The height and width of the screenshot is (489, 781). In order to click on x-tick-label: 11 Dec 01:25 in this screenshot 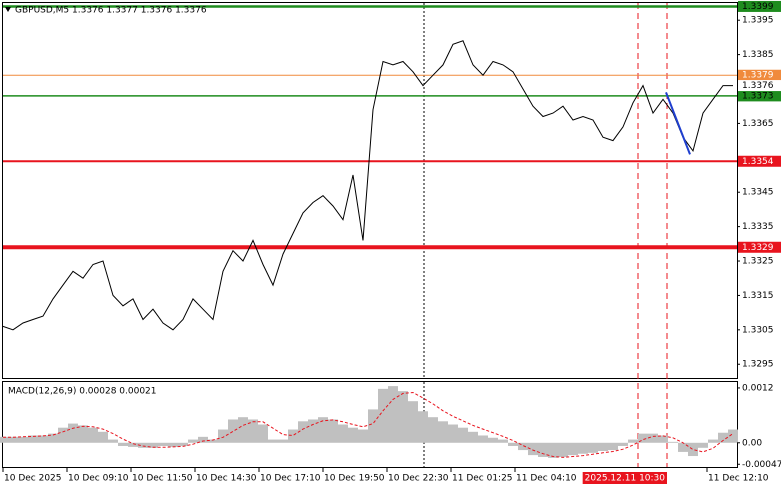, I will do `click(482, 479)`.